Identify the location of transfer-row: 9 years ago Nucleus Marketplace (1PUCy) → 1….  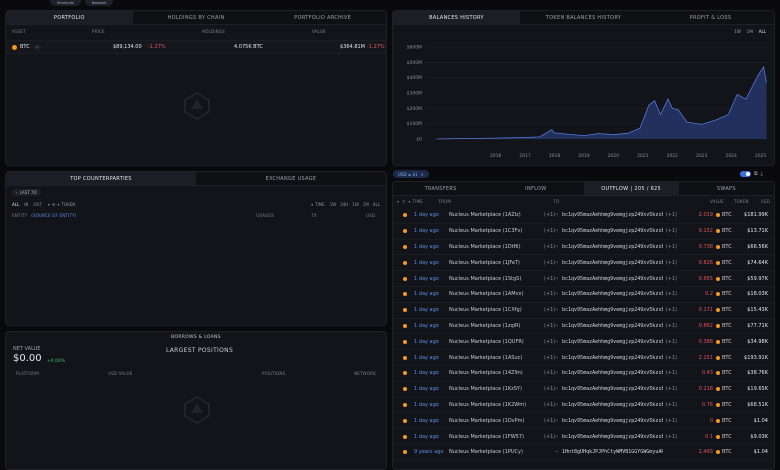
(583, 453).